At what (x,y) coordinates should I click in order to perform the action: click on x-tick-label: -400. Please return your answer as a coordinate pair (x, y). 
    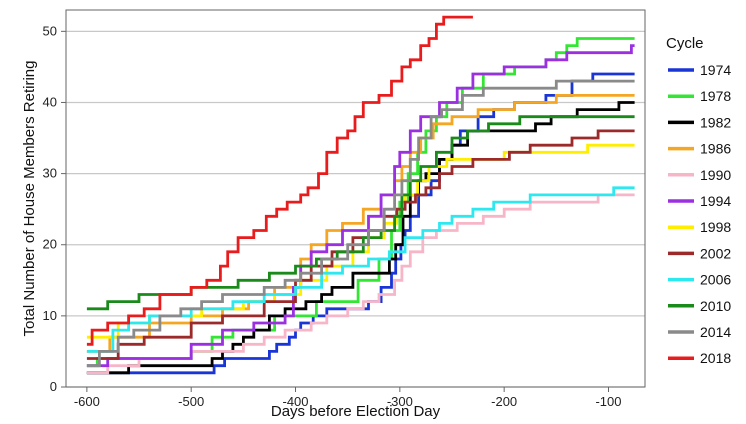
    Looking at the image, I should click on (295, 401).